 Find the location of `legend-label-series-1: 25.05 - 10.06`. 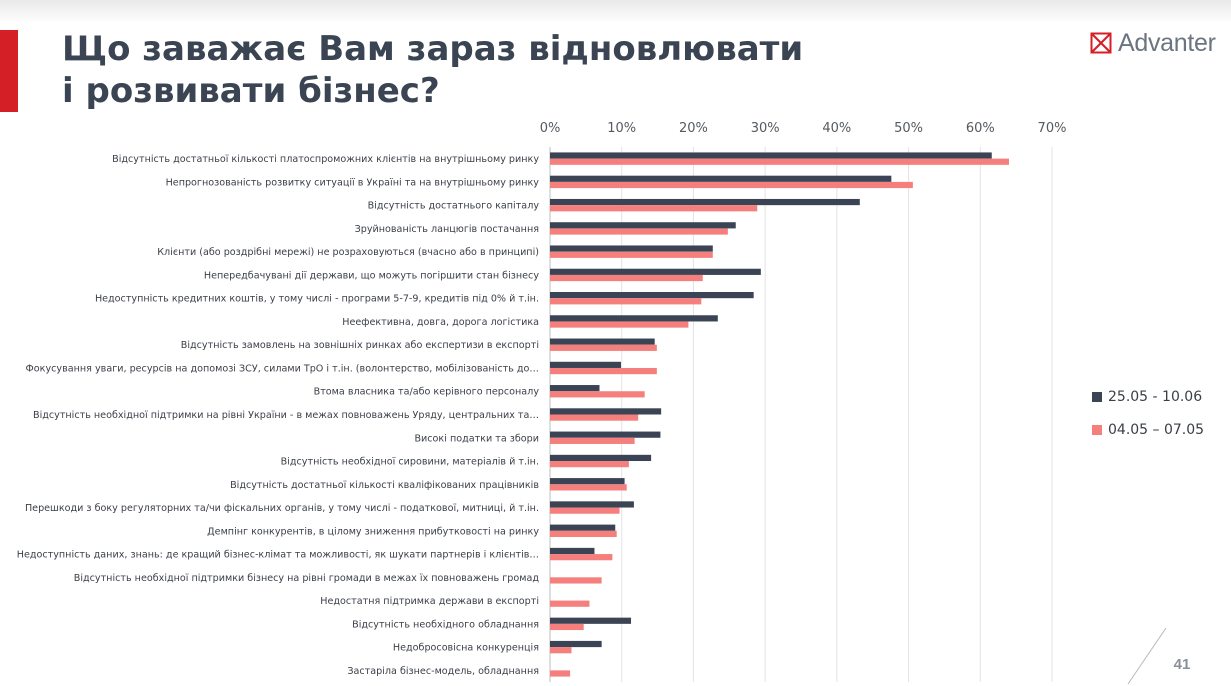

legend-label-series-1: 25.05 - 10.06 is located at coordinates (1155, 396).